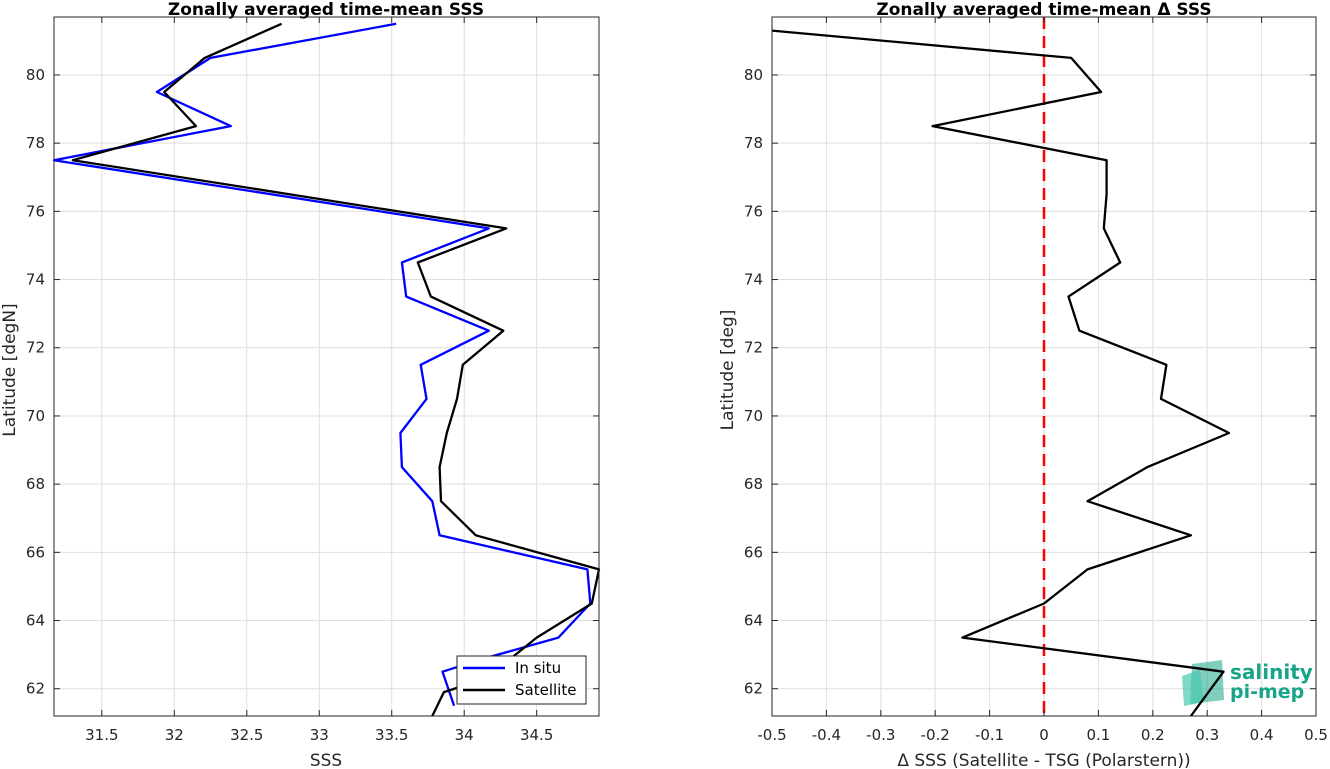 Image resolution: width=1330 pixels, height=769 pixels. What do you see at coordinates (326, 760) in the screenshot?
I see `x-axis-label: SSS` at bounding box center [326, 760].